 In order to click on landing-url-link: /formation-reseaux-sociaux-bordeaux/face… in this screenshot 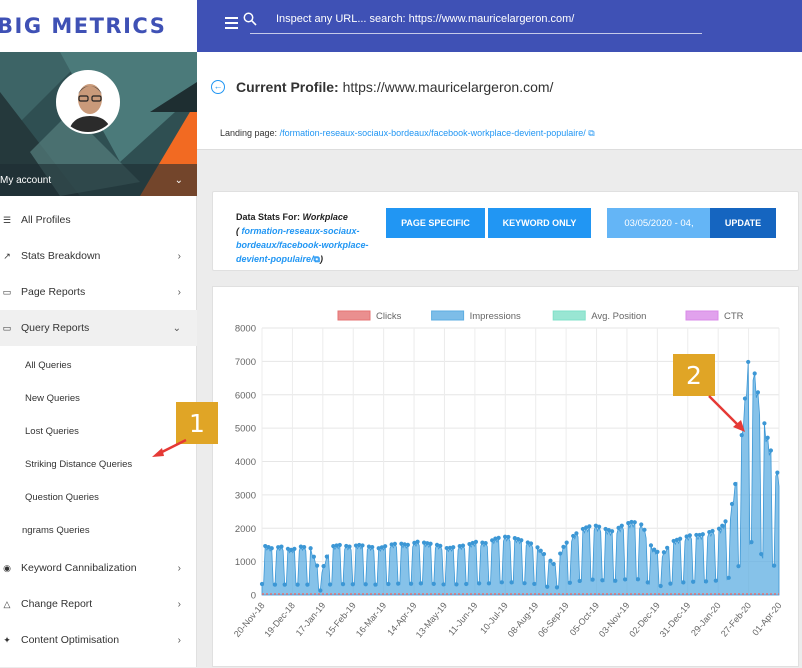, I will do `click(432, 133)`.